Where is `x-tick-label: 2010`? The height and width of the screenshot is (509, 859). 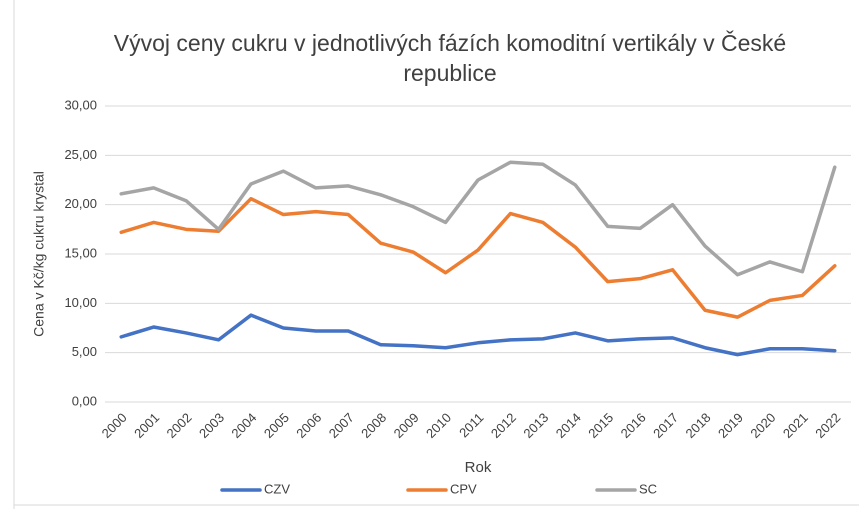
x-tick-label: 2010 is located at coordinates (438, 425).